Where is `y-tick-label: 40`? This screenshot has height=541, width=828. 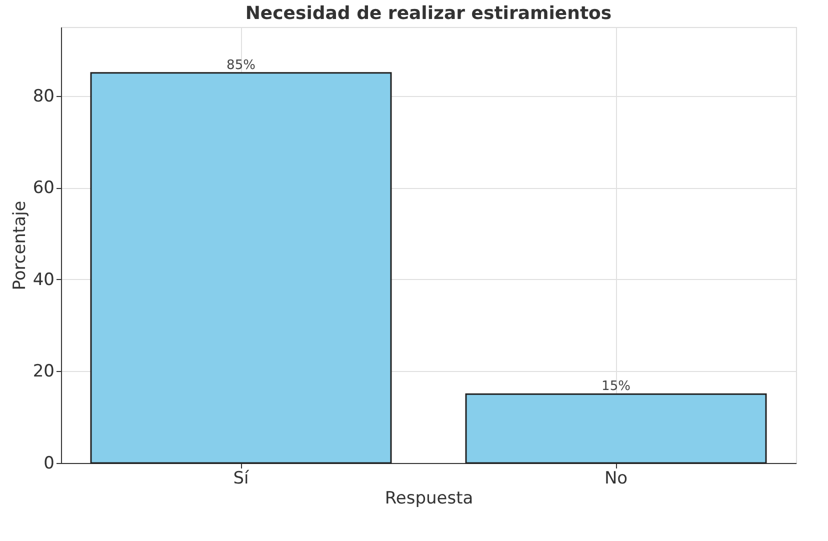
y-tick-label: 40 is located at coordinates (43, 280).